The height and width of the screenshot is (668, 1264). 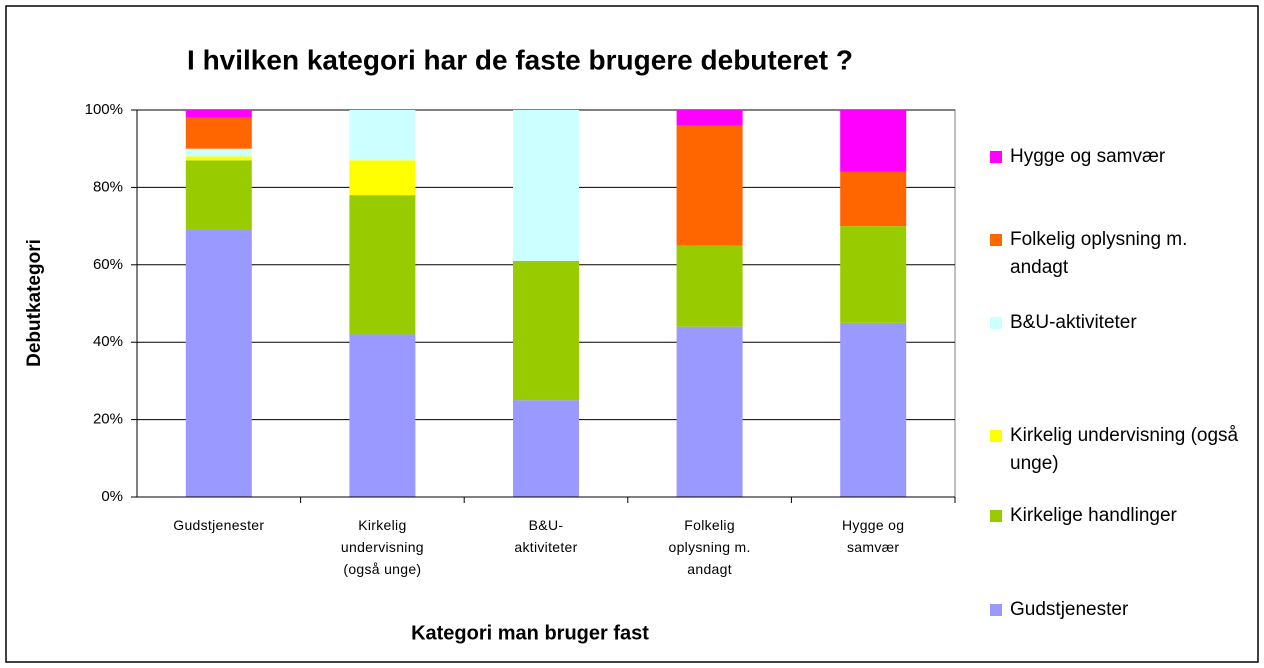 I want to click on x-axis-title: Kategori man bruger fast, so click(x=530, y=633).